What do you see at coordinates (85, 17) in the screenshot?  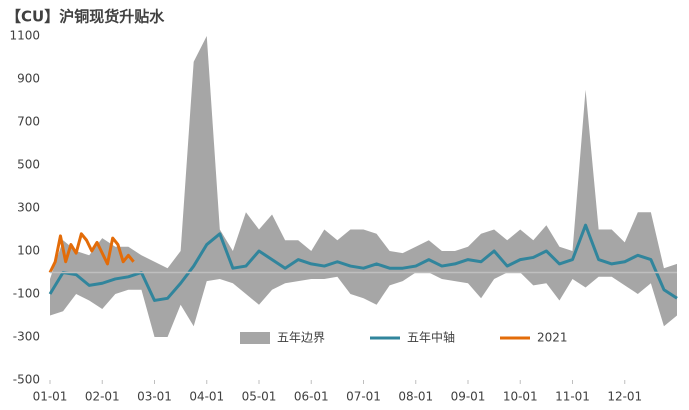 I see `chart-title: 【CU】沪铜现货升贴水` at bounding box center [85, 17].